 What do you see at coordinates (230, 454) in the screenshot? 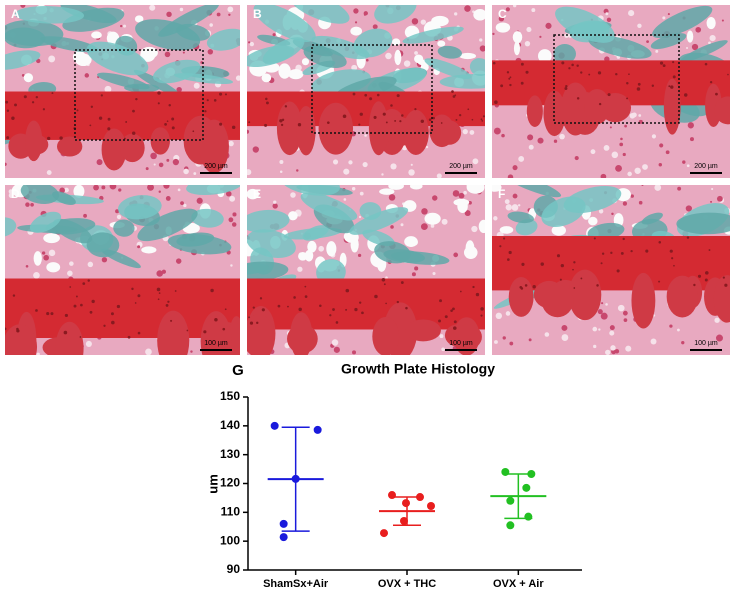
I see `y-tick-label: 130` at bounding box center [230, 454].